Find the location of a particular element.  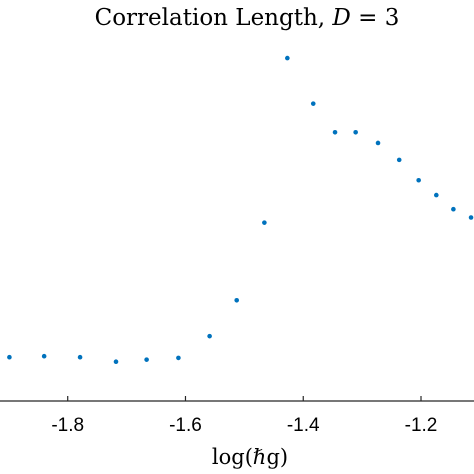

x-tick-label: -1.8 is located at coordinates (67, 425).